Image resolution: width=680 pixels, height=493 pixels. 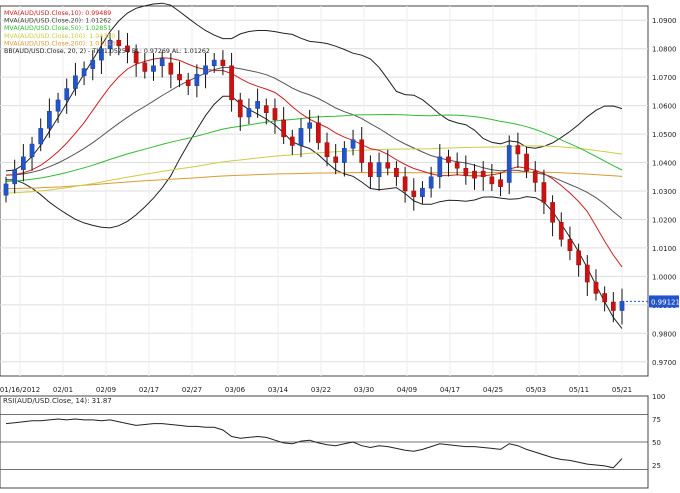 I want to click on date-tick-label: 04/17, so click(x=450, y=390).